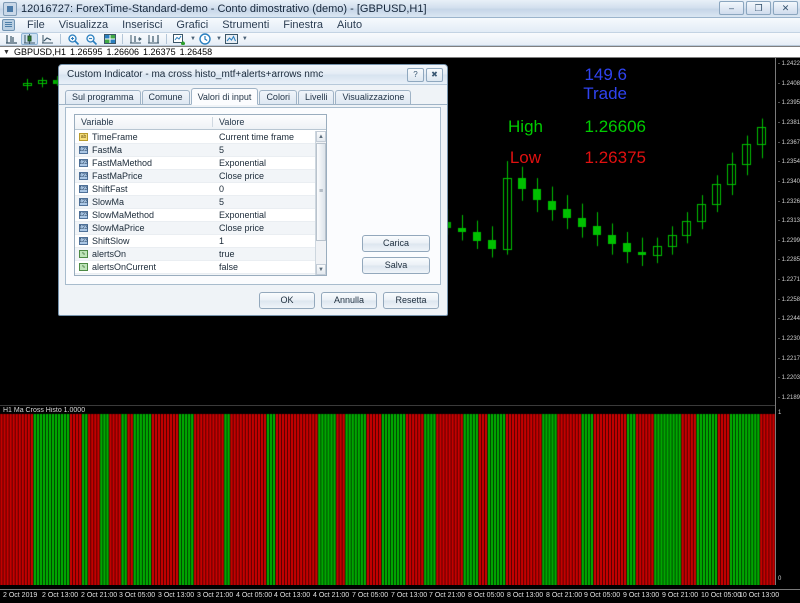 The width and height of the screenshot is (800, 603). I want to click on line-chart-icon, so click(47, 39).